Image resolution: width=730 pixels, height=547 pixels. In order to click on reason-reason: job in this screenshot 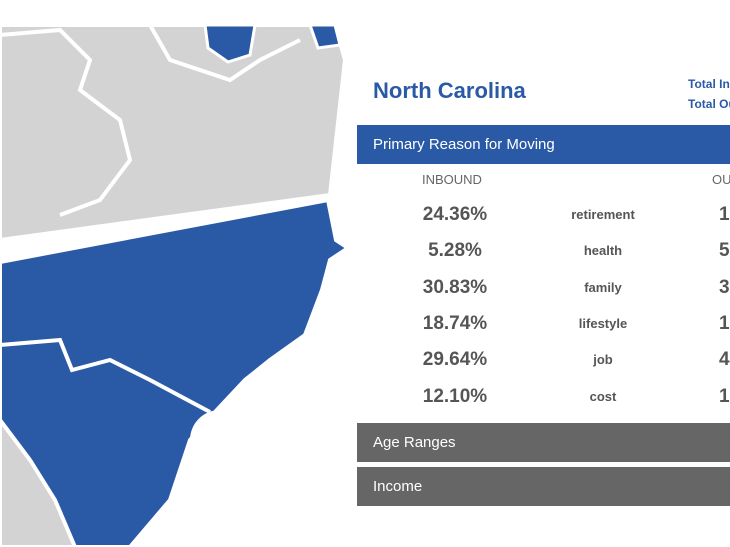, I will do `click(603, 359)`.